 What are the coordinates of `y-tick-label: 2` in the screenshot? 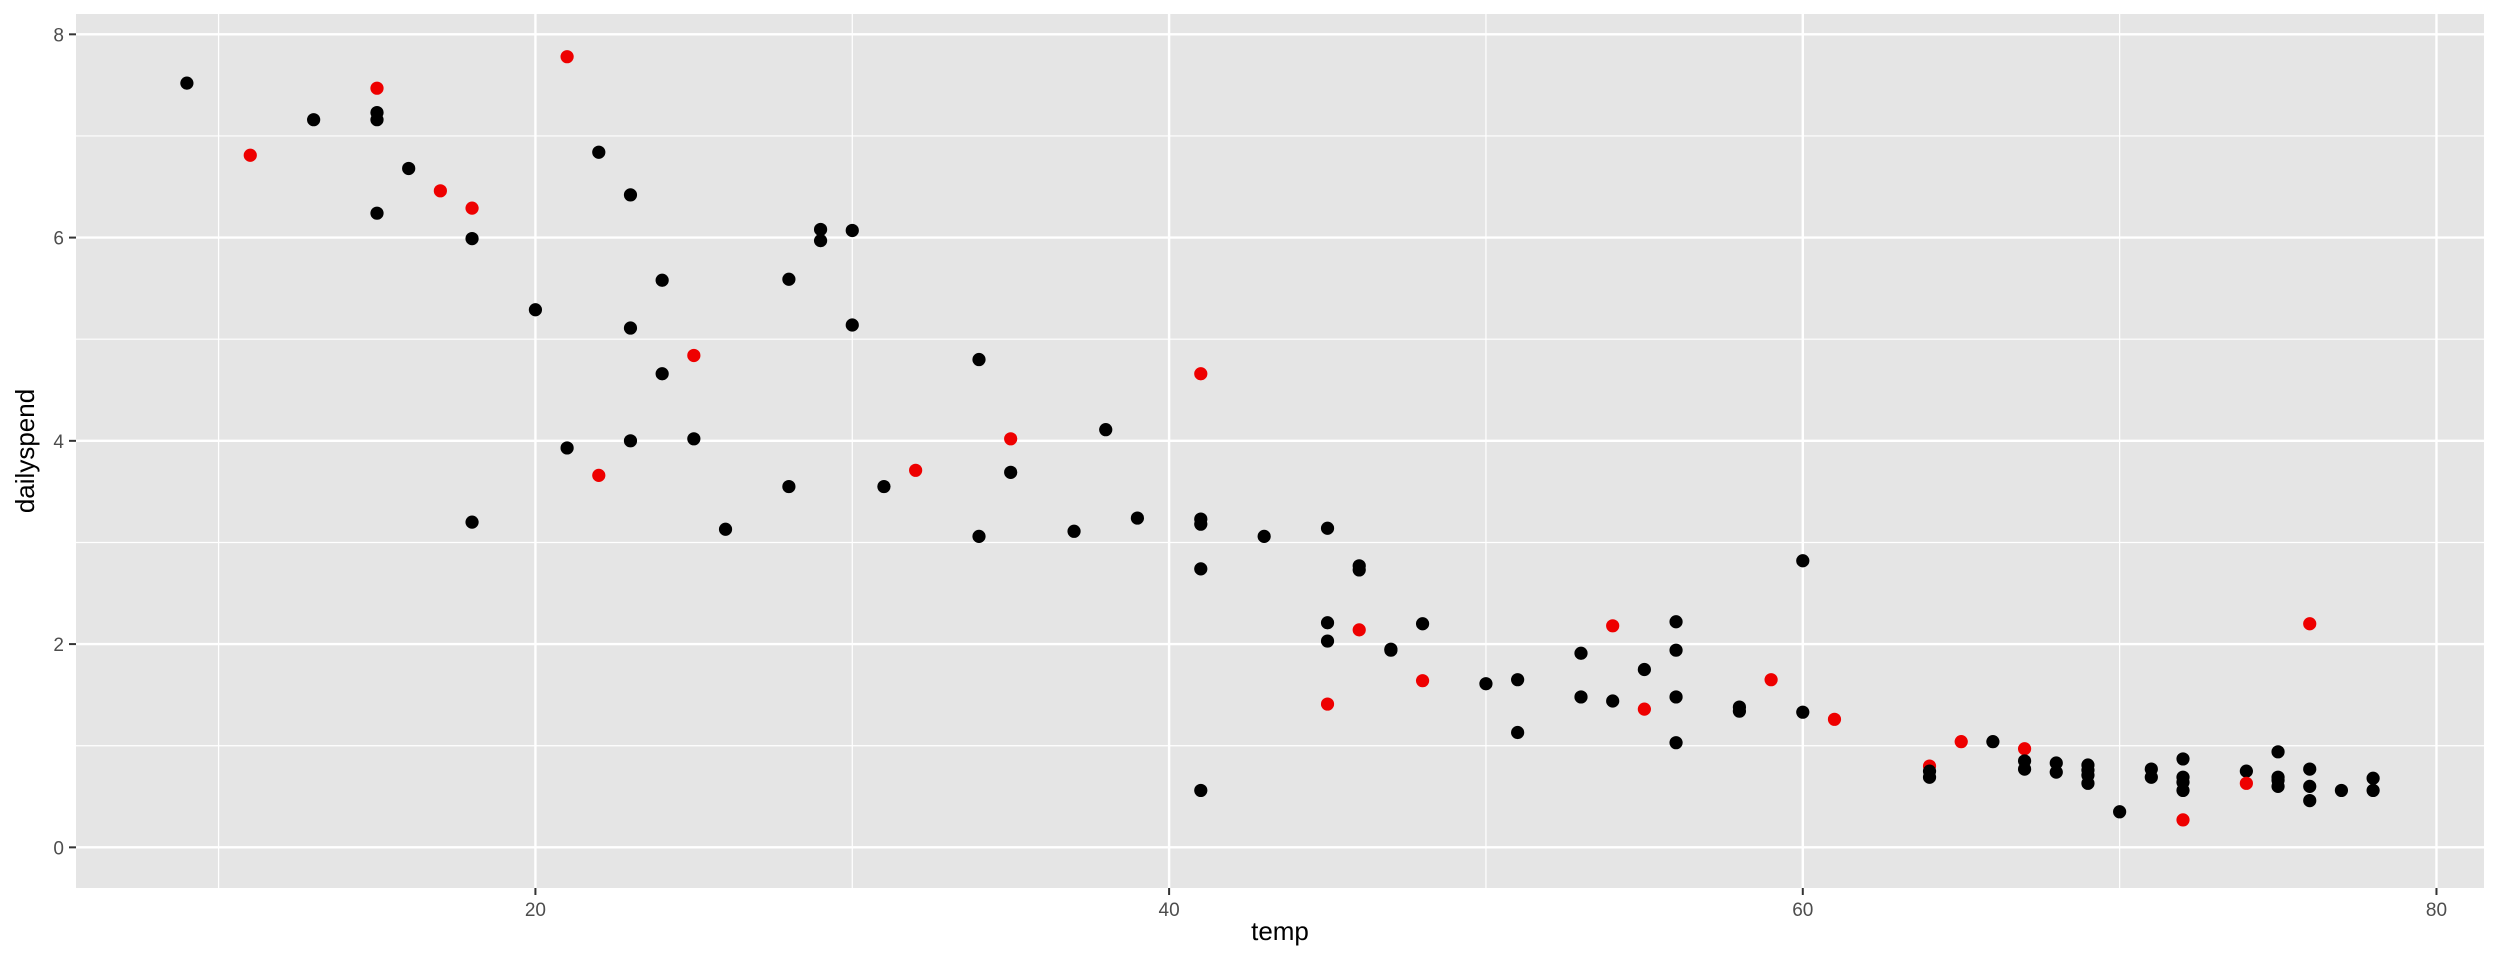 It's located at (58, 645).